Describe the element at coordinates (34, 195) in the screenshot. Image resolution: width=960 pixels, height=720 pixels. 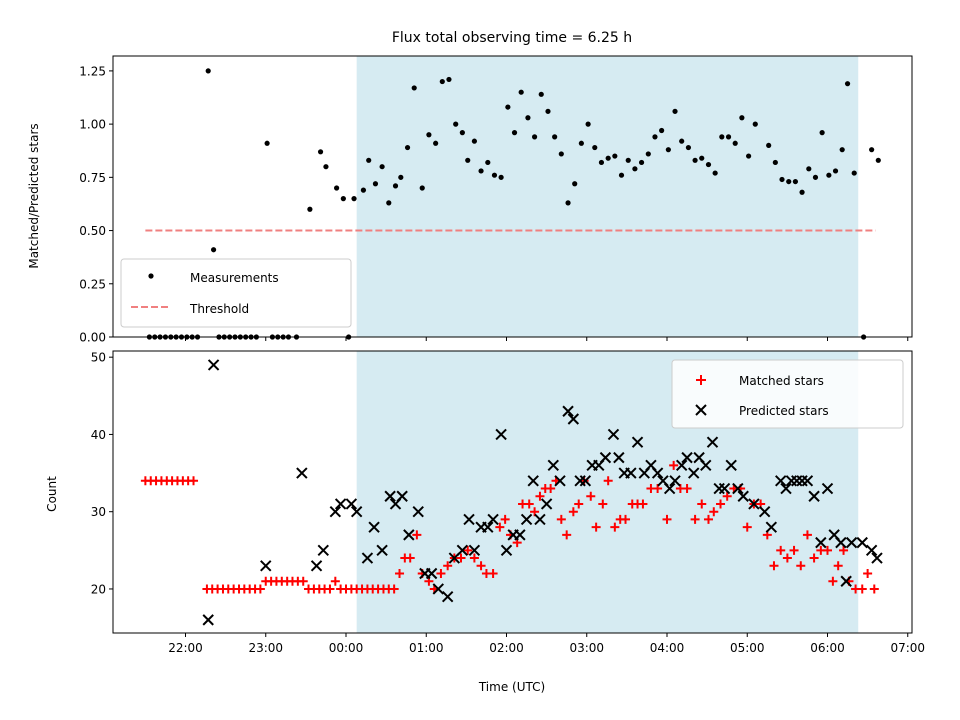
I see `top-y-axis-label: Matched/Predicted stars` at that location.